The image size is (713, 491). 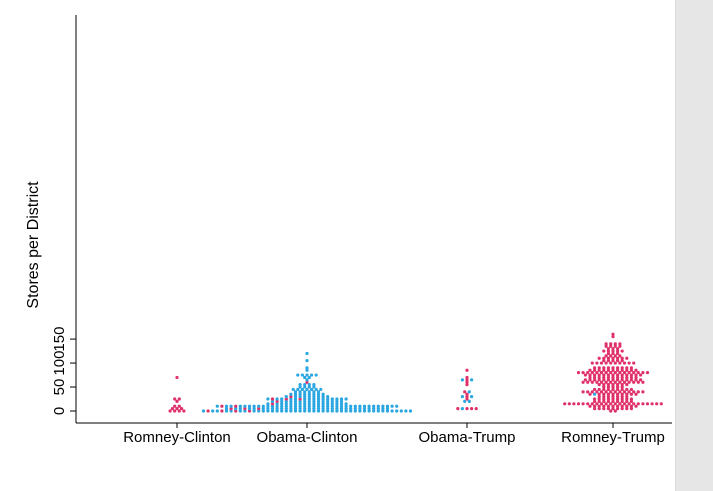 I want to click on y-tick-label: 150, so click(x=59, y=339).